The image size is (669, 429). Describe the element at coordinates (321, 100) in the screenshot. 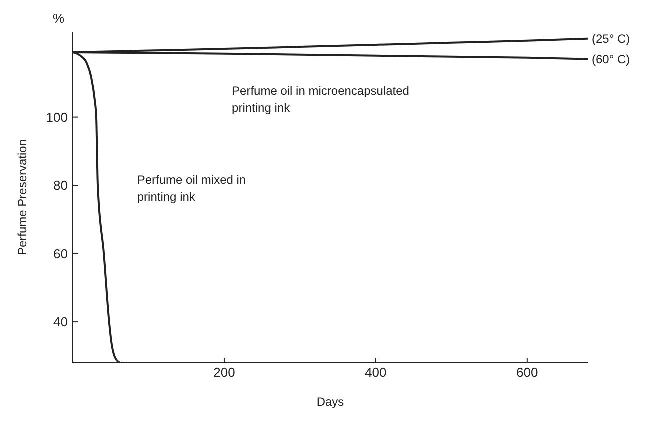

I see `annotation: Perfume oil in microencapsulated printing ink` at that location.